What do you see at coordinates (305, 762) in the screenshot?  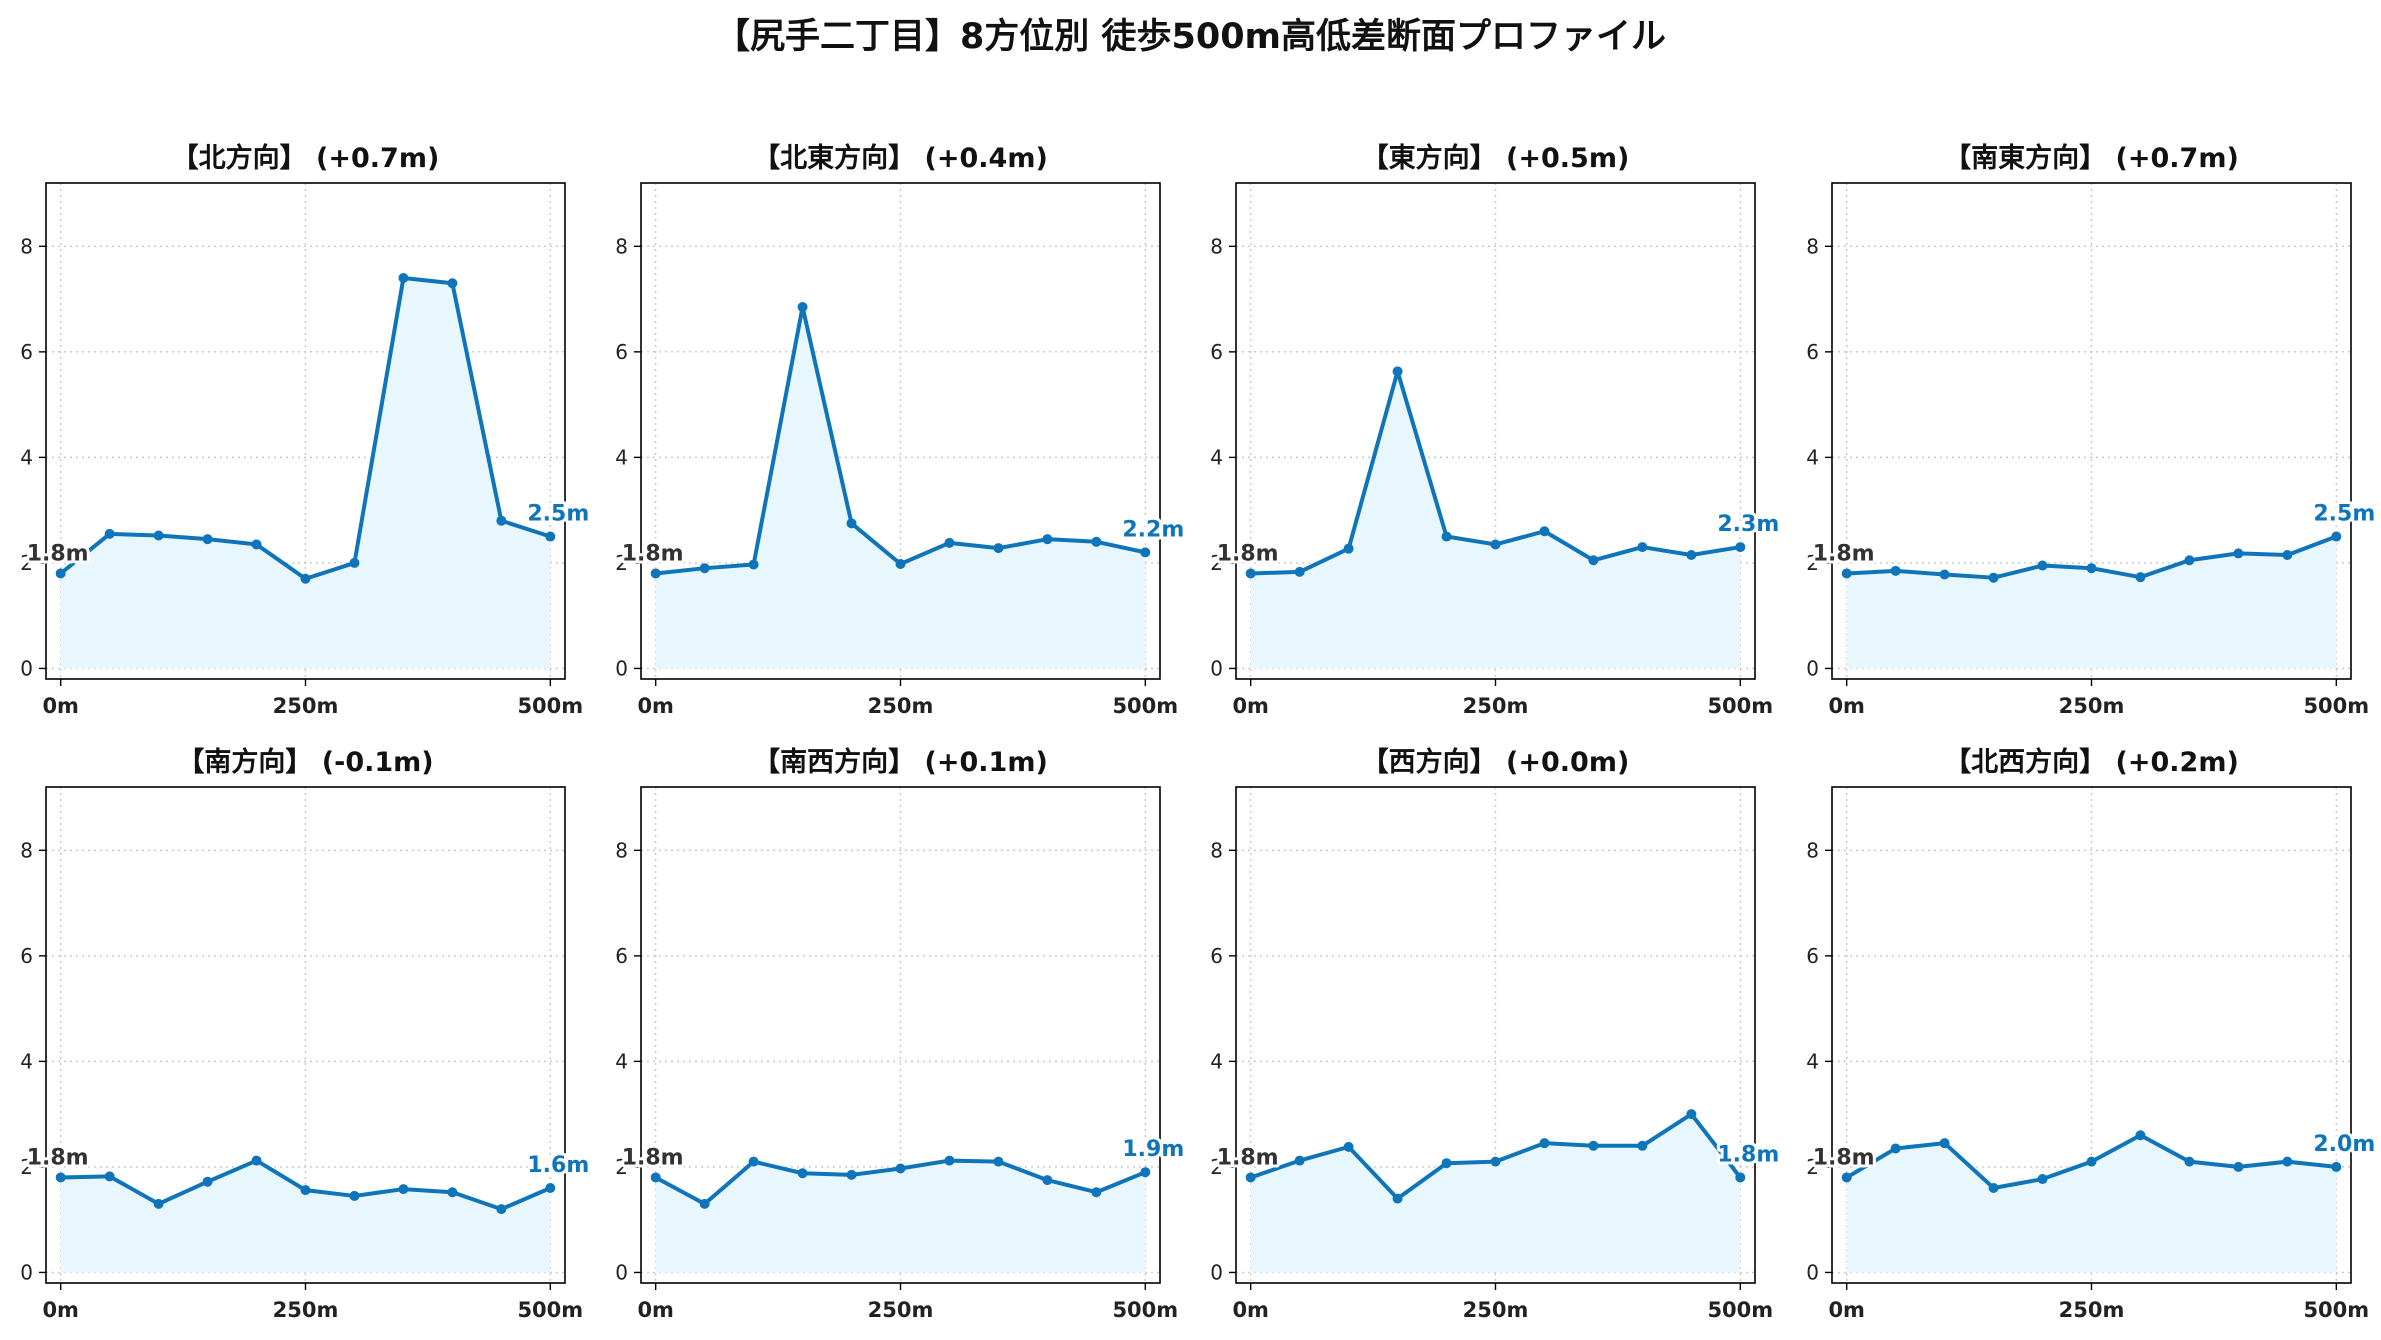 I see `chart-title: 【南方向】 (-0.1m)` at bounding box center [305, 762].